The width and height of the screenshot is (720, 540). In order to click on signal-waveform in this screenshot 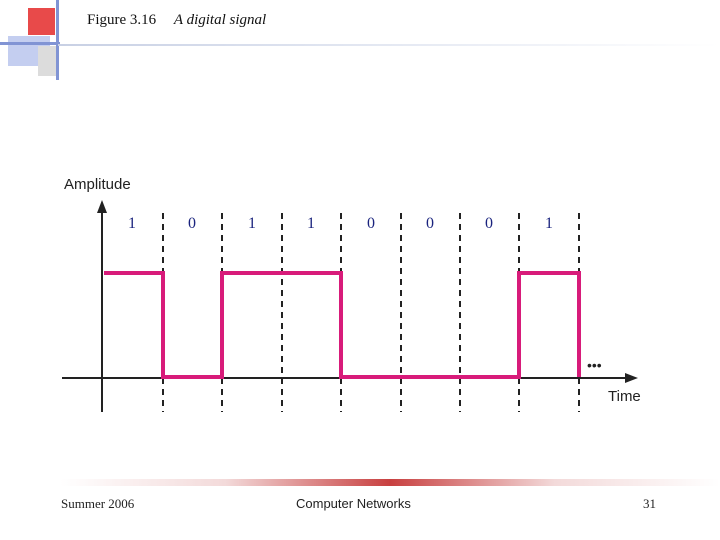, I will do `click(342, 325)`.